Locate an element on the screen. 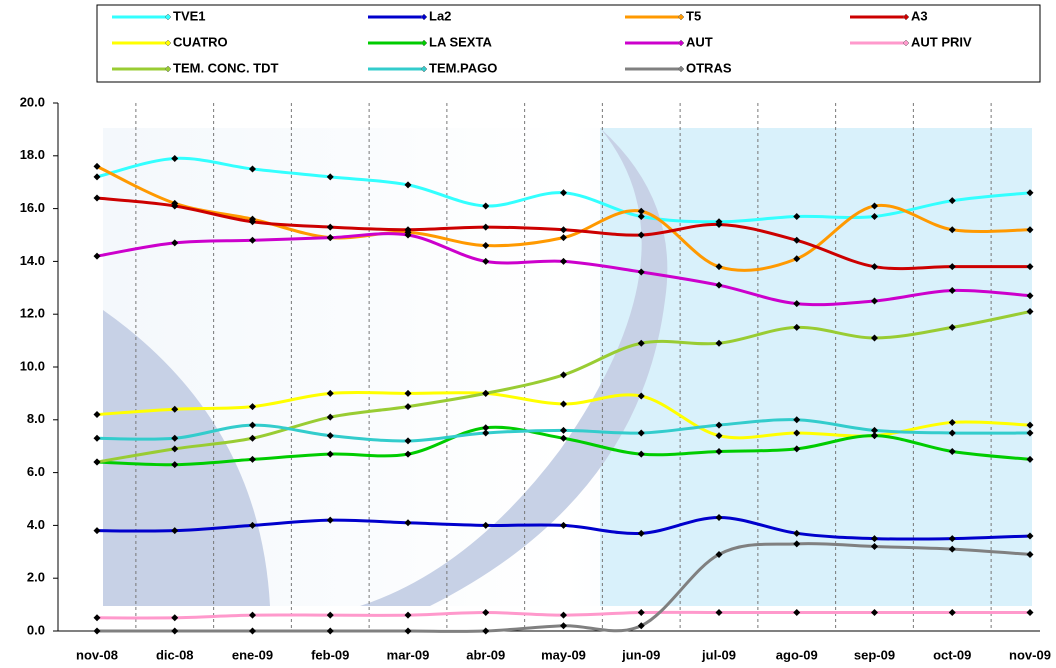  x-tick-label: abr-09 is located at coordinates (485, 654).